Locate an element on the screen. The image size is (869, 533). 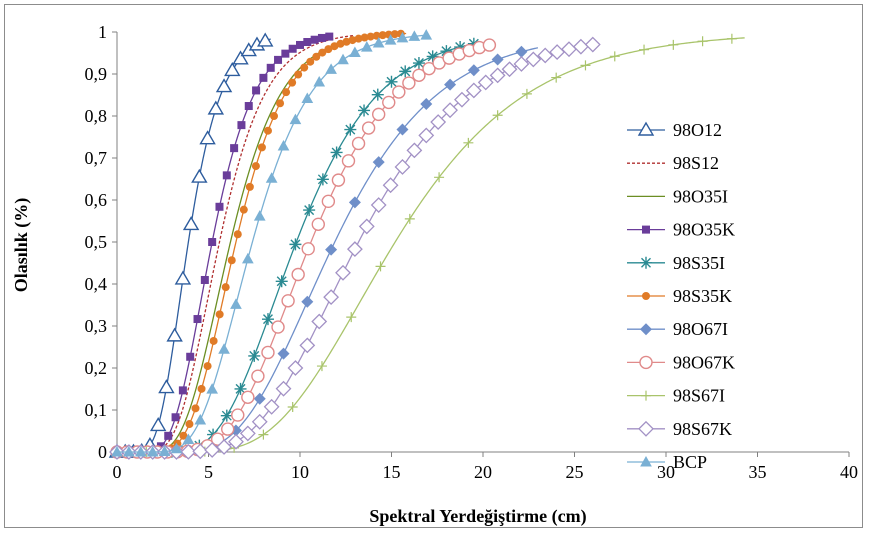
y-tick-label: 0,2 is located at coordinates (96, 368).